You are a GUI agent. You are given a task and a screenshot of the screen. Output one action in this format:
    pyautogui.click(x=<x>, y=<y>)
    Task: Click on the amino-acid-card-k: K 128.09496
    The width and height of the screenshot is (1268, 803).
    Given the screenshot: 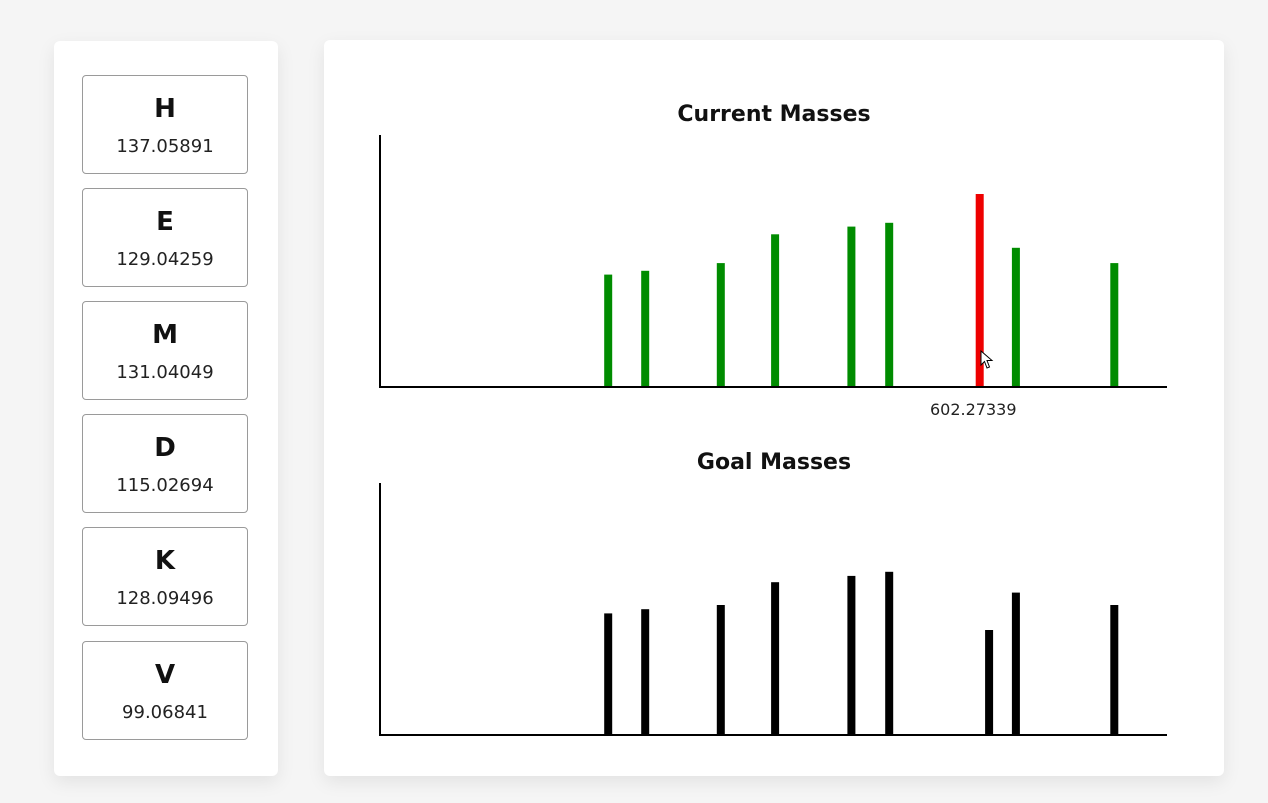 What is the action you would take?
    pyautogui.click(x=165, y=576)
    